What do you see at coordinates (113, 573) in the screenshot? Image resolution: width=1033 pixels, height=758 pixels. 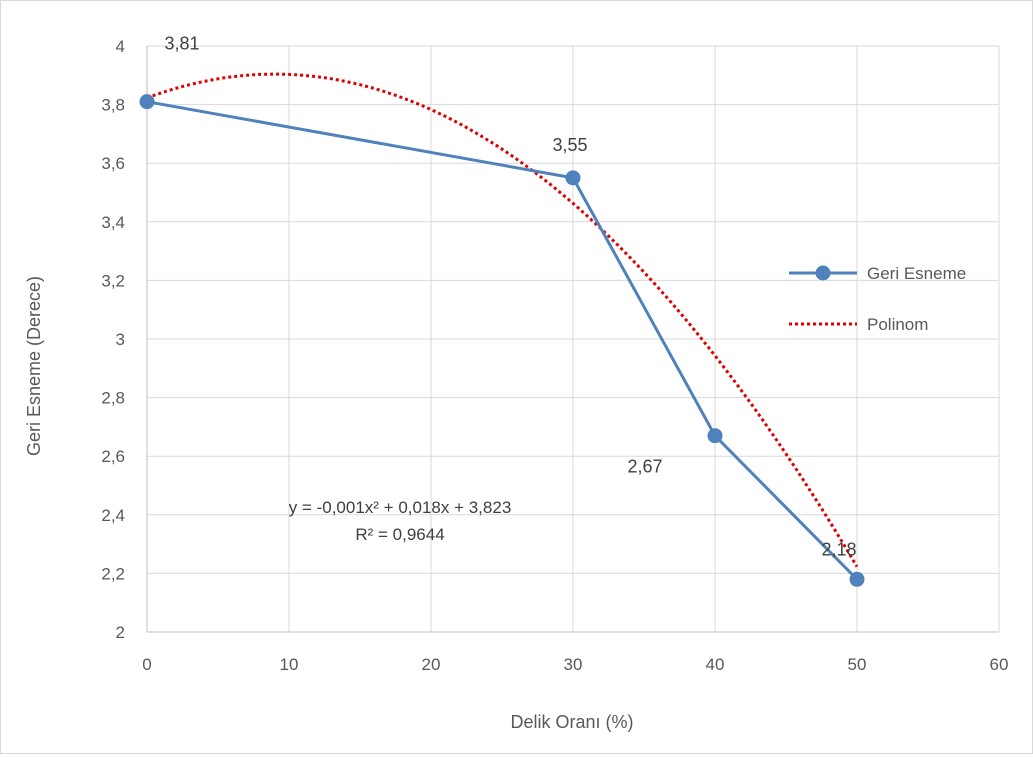 I see `y-tick-label: 2,2` at bounding box center [113, 573].